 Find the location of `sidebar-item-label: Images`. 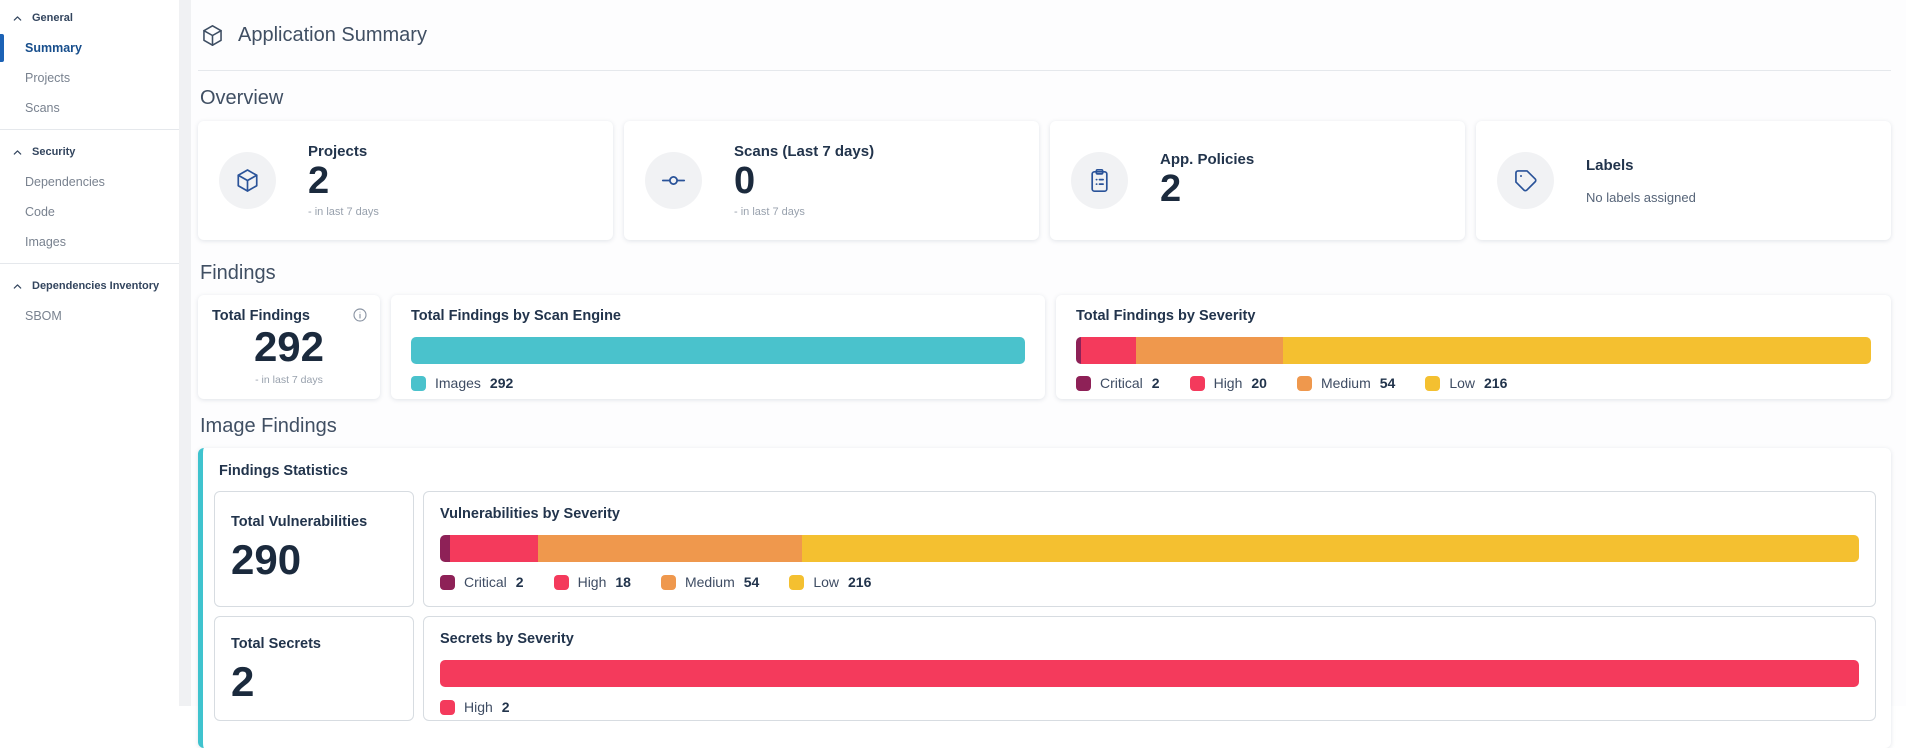

sidebar-item-label: Images is located at coordinates (45, 242).